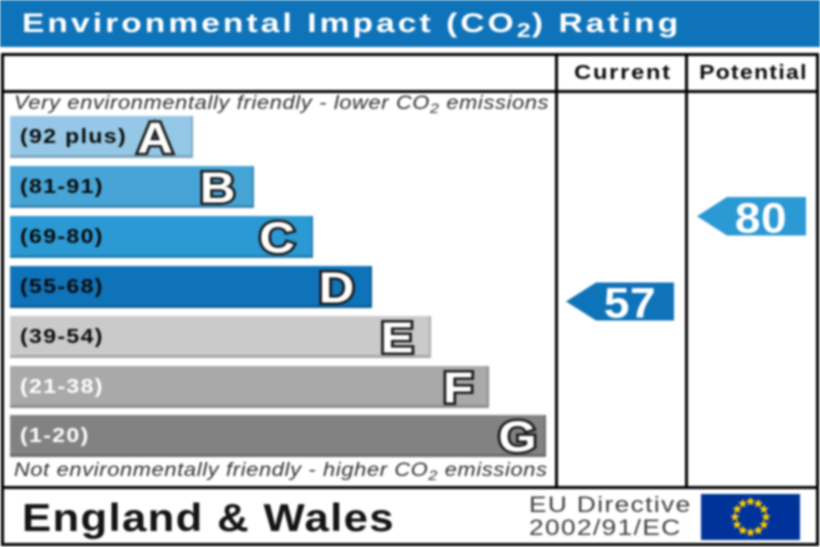 This screenshot has width=820, height=547. What do you see at coordinates (397, 337) in the screenshot?
I see `svg-text: E` at bounding box center [397, 337].